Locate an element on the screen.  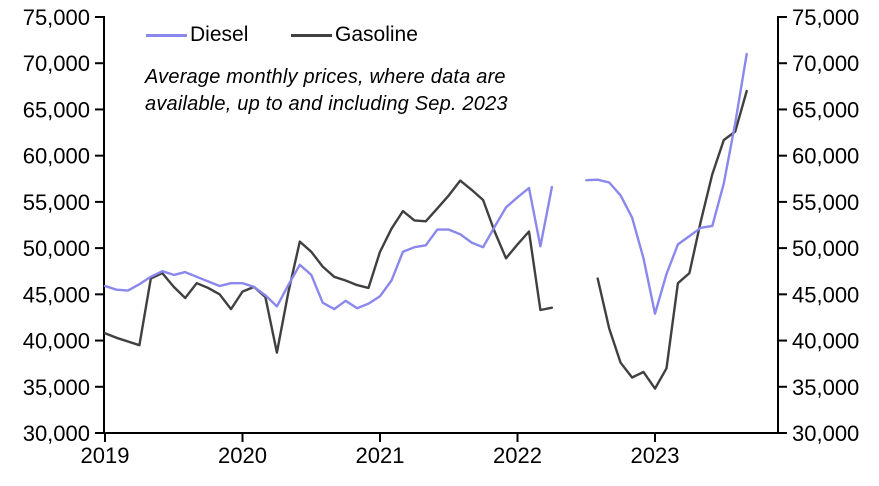
diesel-line-swatch is located at coordinates (166, 35).